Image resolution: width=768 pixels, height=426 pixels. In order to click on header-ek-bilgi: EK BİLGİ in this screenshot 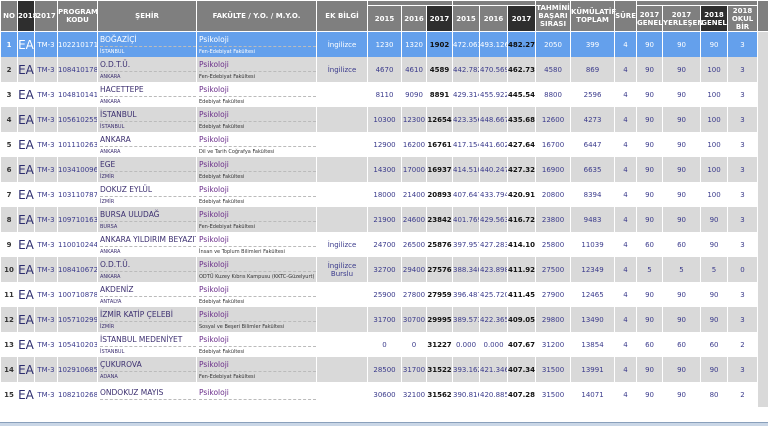, I will do `click(342, 16)`.